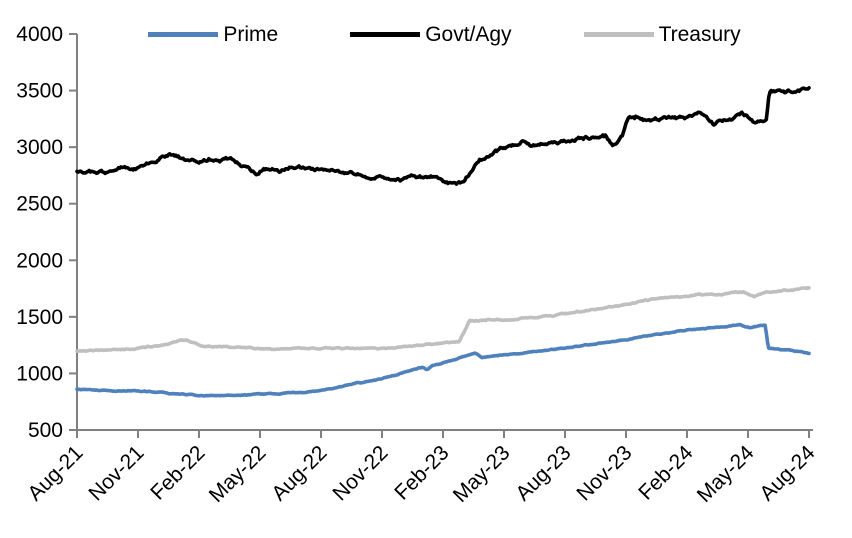 The image size is (852, 538). What do you see at coordinates (45, 430) in the screenshot?
I see `y-axis-tick-label: 500` at bounding box center [45, 430].